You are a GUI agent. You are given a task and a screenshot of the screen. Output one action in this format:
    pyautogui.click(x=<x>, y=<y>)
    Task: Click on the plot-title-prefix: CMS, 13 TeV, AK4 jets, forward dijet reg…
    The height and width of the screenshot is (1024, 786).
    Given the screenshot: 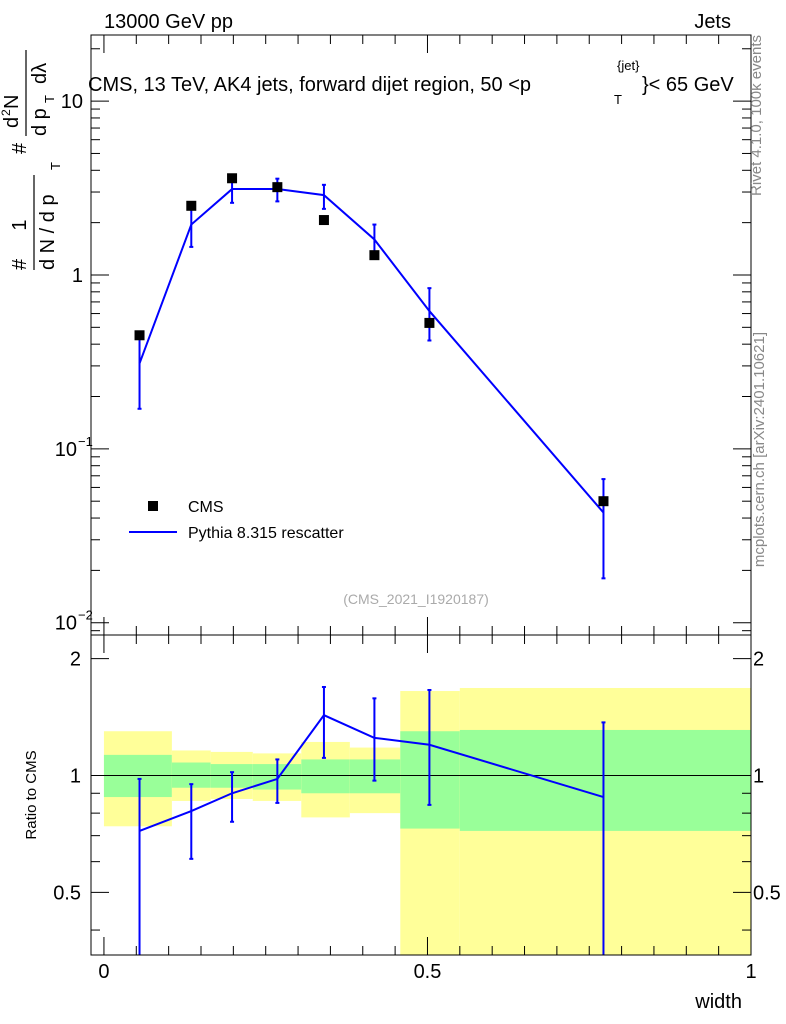 What is the action you would take?
    pyautogui.click(x=309, y=85)
    